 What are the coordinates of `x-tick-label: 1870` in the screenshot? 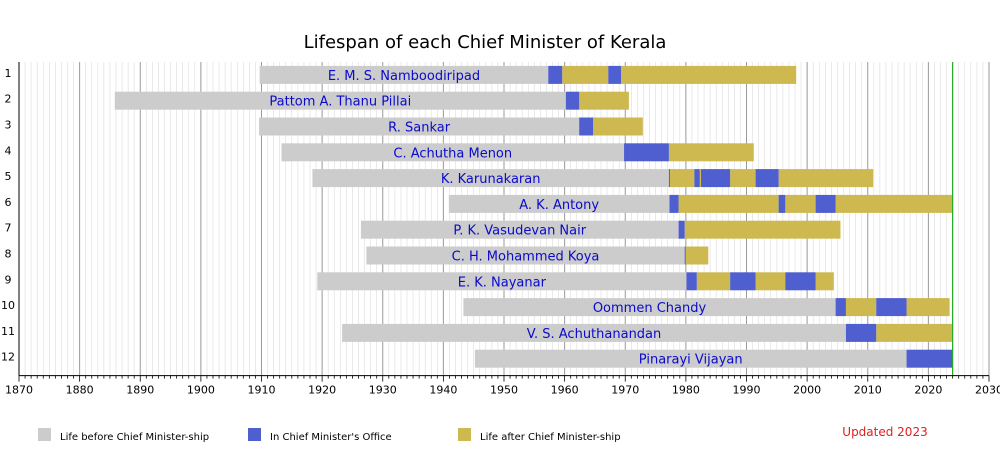 It's located at (19, 390).